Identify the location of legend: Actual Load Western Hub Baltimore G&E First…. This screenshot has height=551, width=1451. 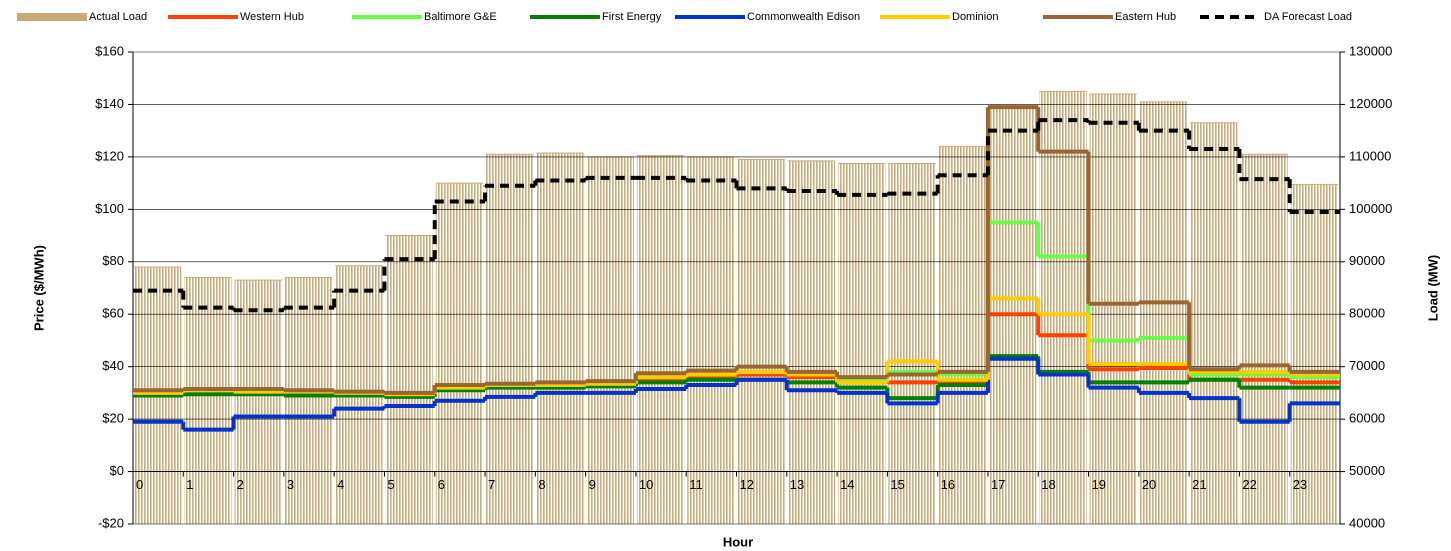
(684, 17).